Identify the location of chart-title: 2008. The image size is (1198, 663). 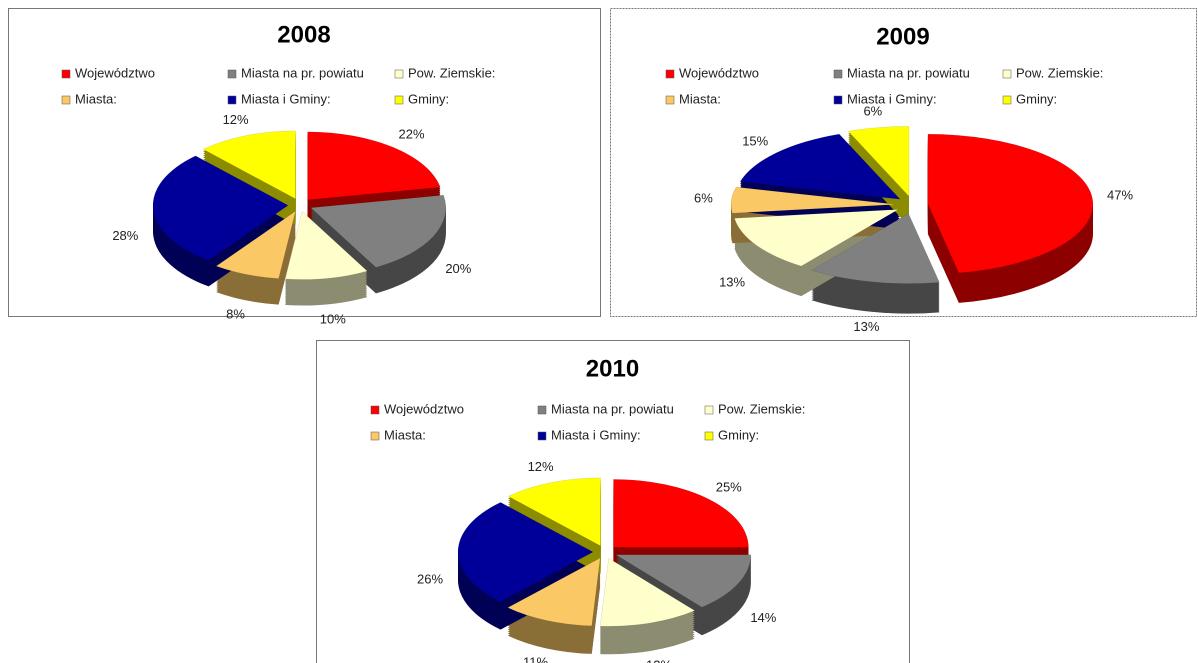
(303, 34).